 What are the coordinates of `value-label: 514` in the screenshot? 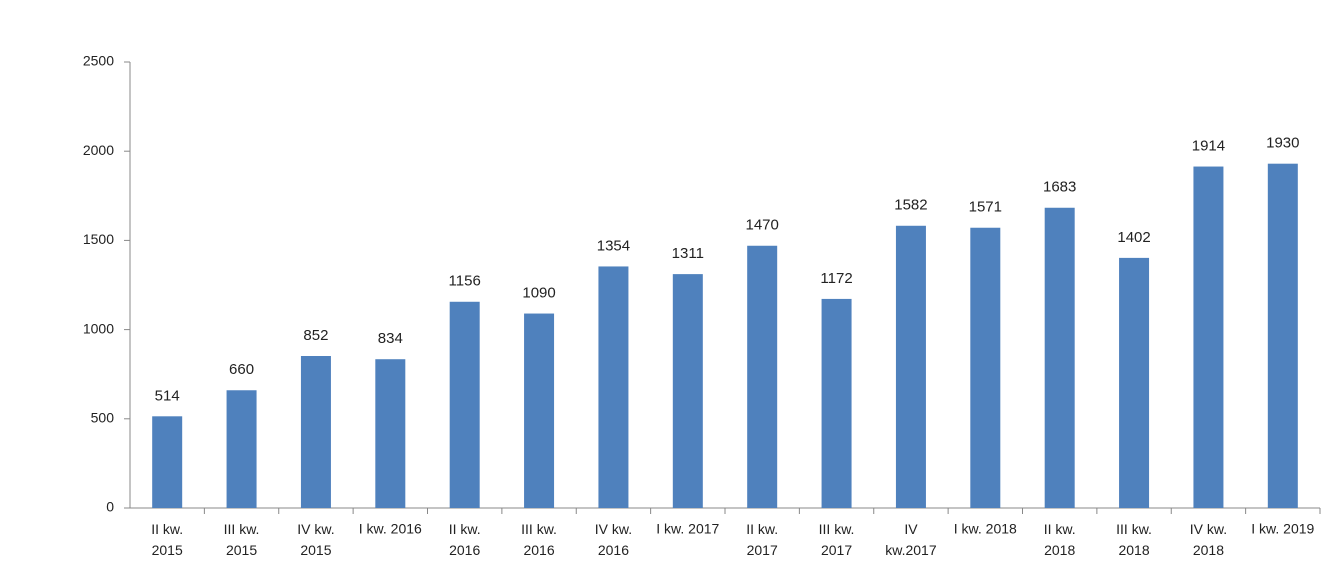 It's located at (167, 395).